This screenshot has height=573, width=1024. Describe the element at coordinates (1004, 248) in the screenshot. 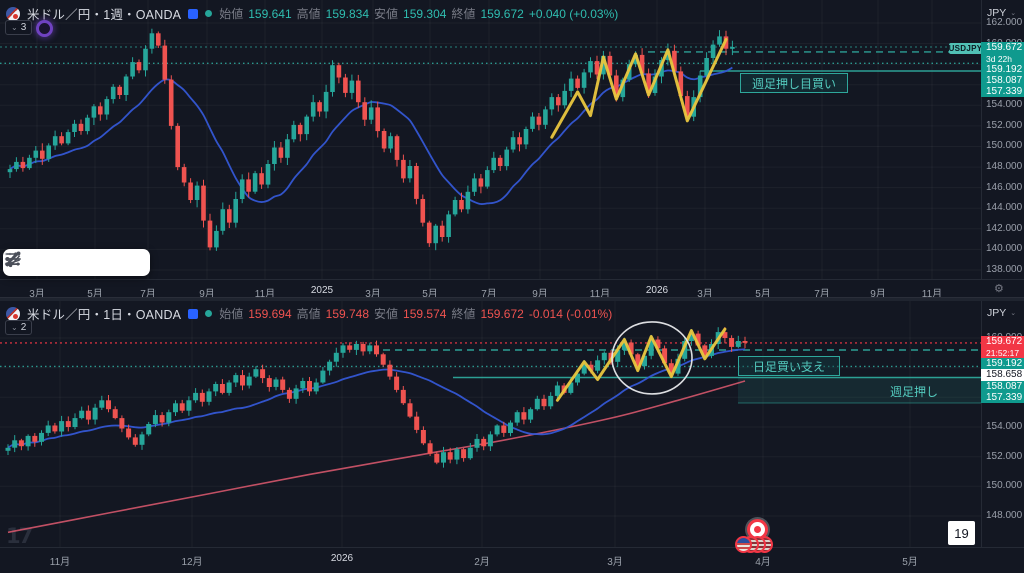

I see `scale-tick-label: 140.000` at that location.